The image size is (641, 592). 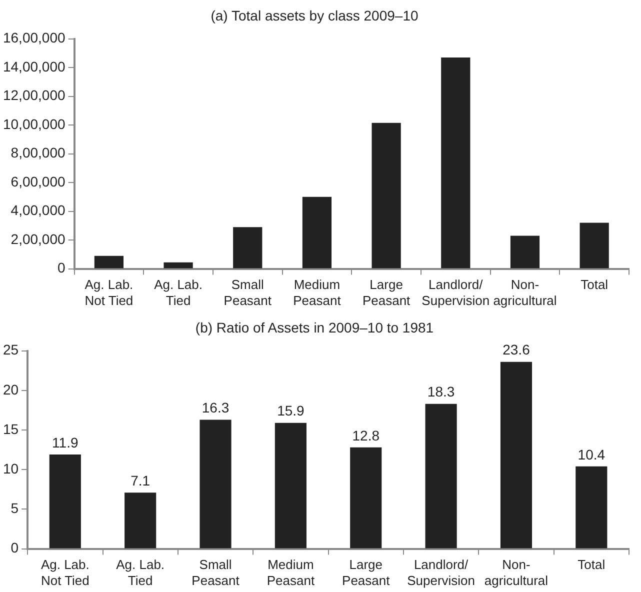 What do you see at coordinates (314, 327) in the screenshot?
I see `chart-title: (b) Ratio of Assets in 2009–10 to 1981` at bounding box center [314, 327].